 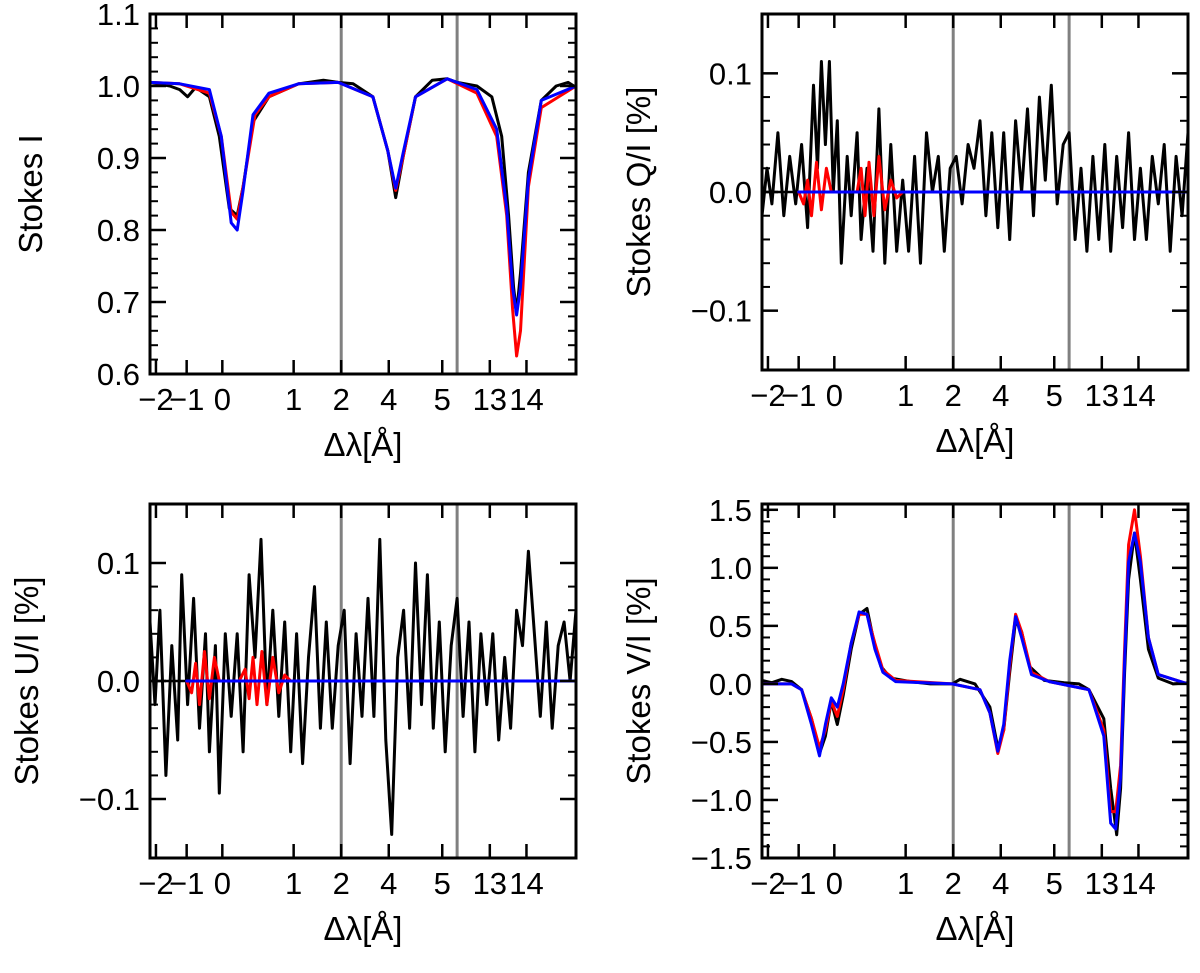 I want to click on stokes-u-xtick-label-3: 1, so click(x=293, y=883).